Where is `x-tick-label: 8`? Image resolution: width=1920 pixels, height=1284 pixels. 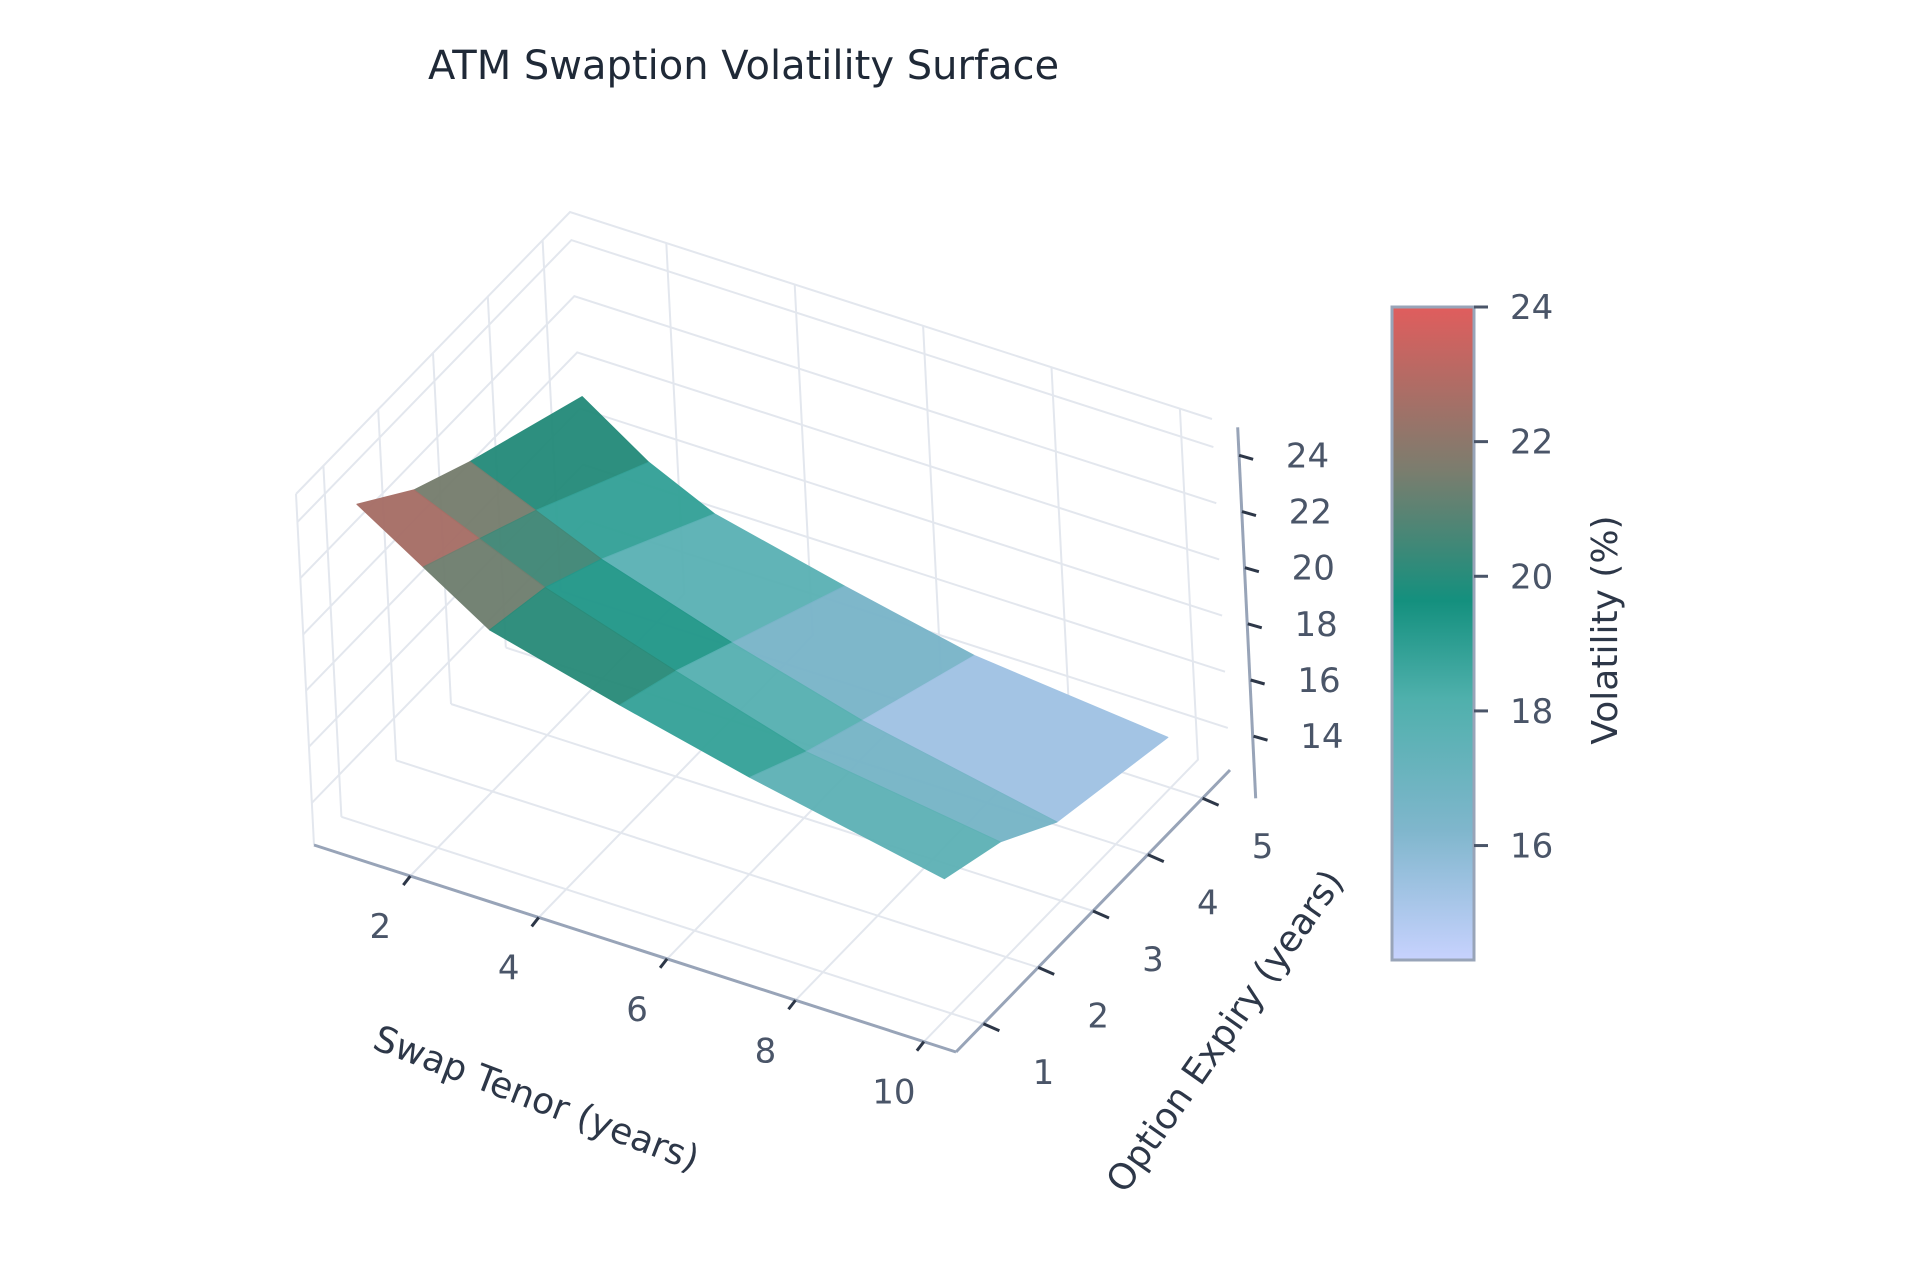 x-tick-label: 8 is located at coordinates (766, 1051).